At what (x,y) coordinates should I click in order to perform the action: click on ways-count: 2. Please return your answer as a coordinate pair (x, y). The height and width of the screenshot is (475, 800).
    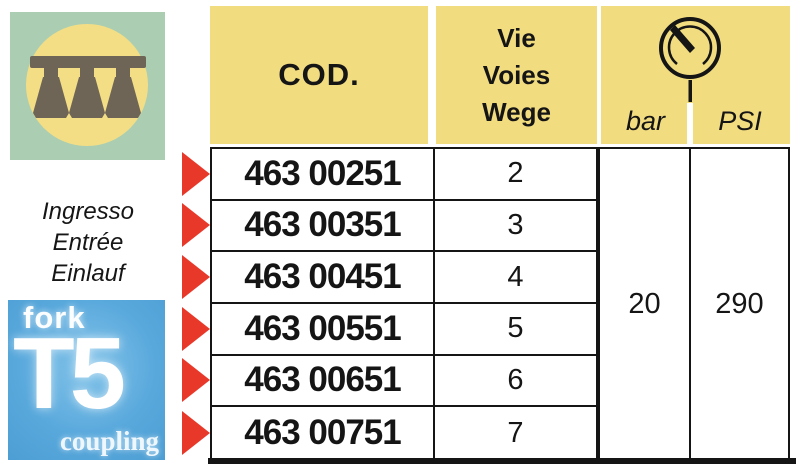
    Looking at the image, I should click on (515, 173).